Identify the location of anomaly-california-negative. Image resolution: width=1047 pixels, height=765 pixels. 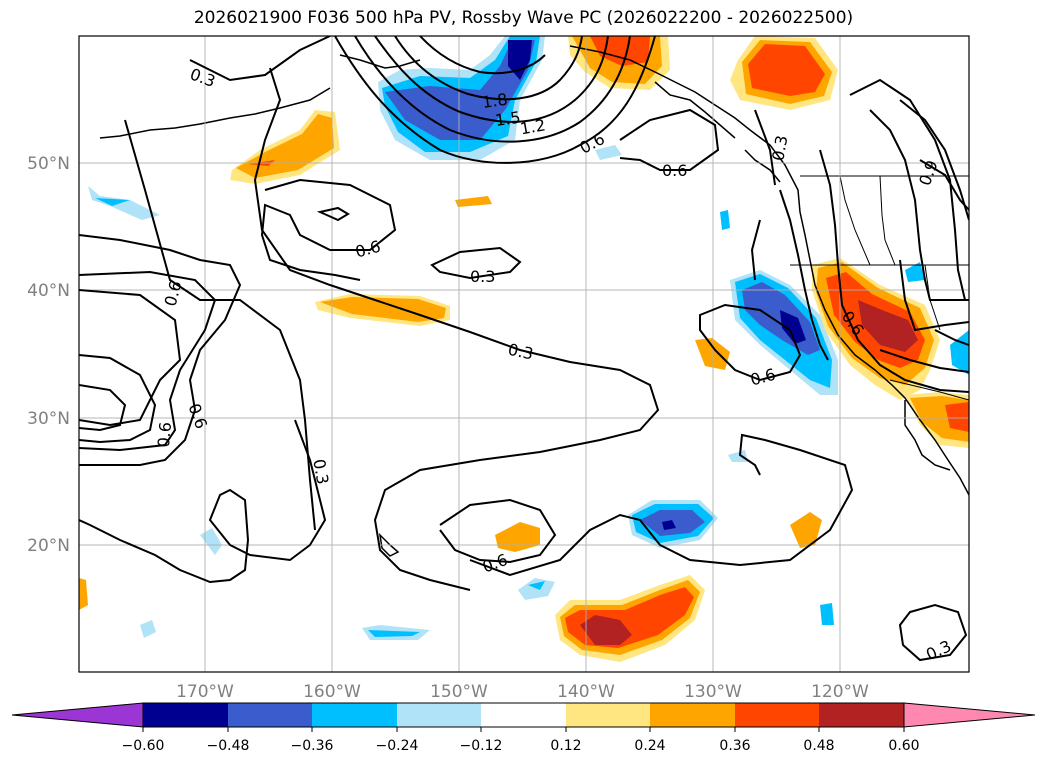
(784, 332).